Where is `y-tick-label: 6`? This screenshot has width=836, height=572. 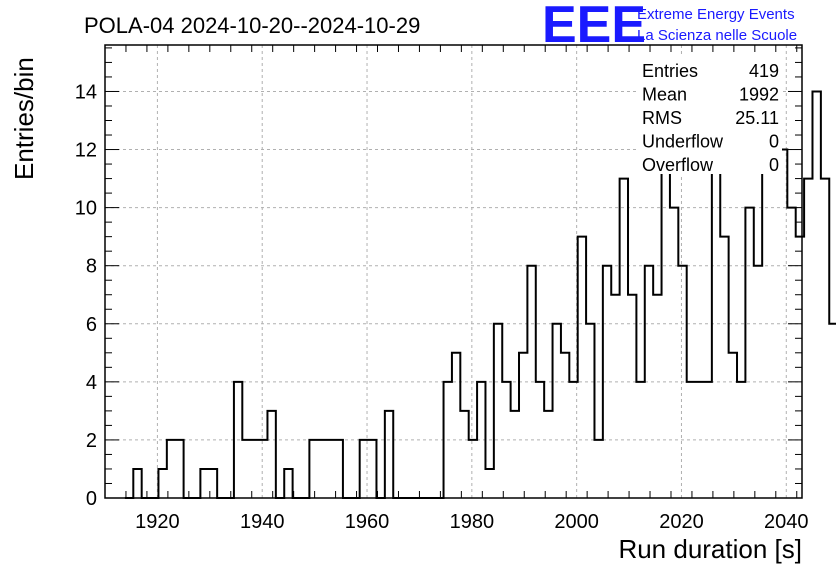
y-tick-label: 6 is located at coordinates (91, 325).